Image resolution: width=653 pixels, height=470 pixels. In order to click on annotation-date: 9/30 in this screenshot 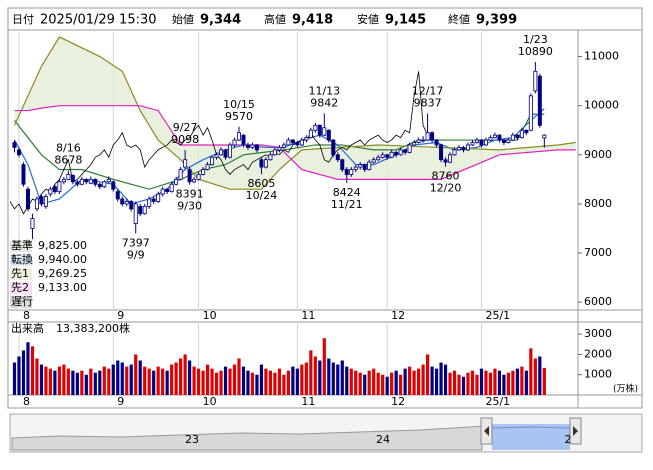, I will do `click(189, 206)`.